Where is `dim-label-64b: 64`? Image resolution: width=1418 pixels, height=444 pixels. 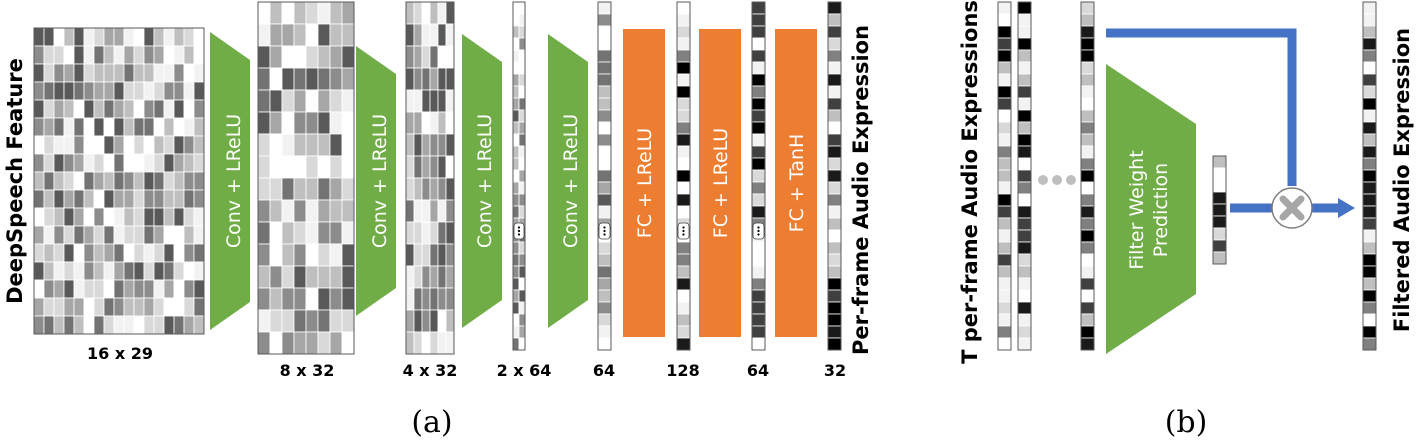 dim-label-64b: 64 is located at coordinates (758, 370).